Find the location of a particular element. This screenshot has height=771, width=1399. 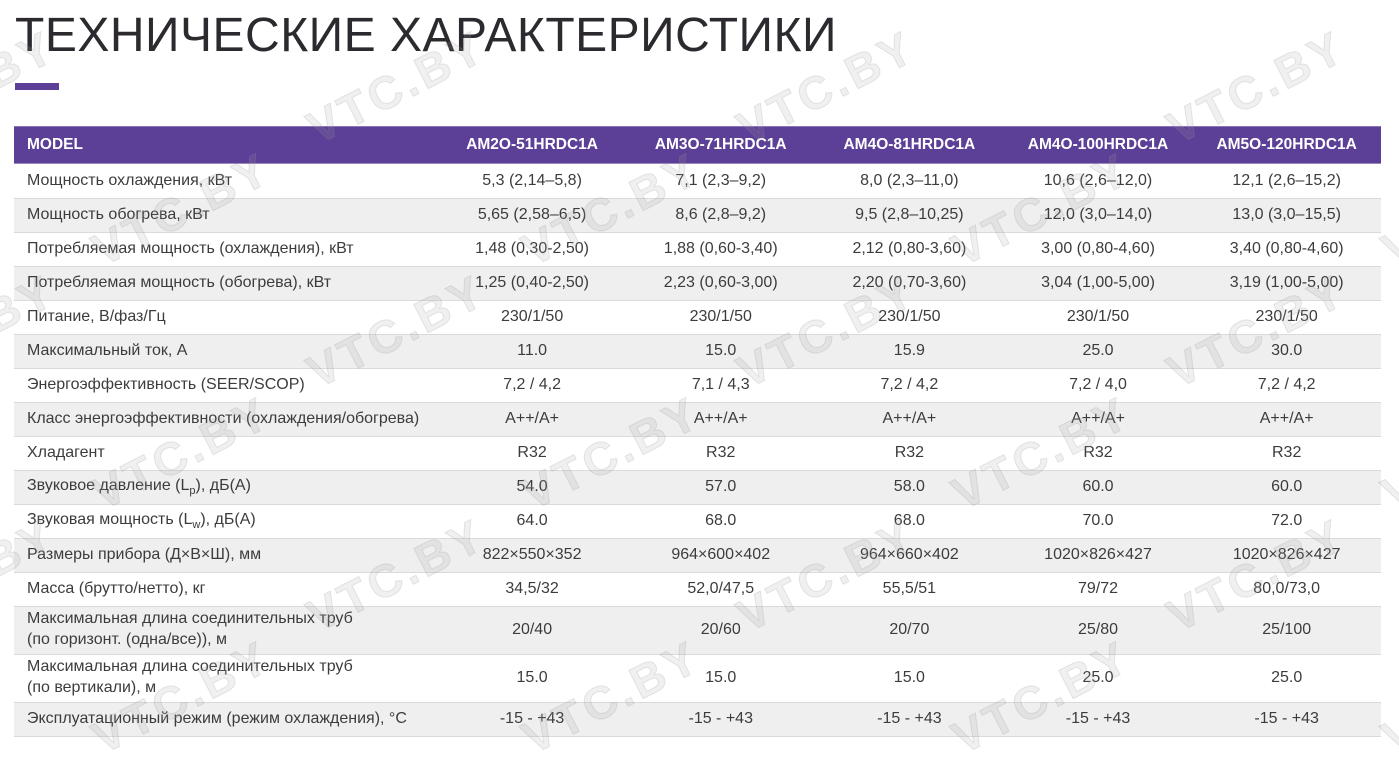

spec-value: 55,5/51 is located at coordinates (909, 588).